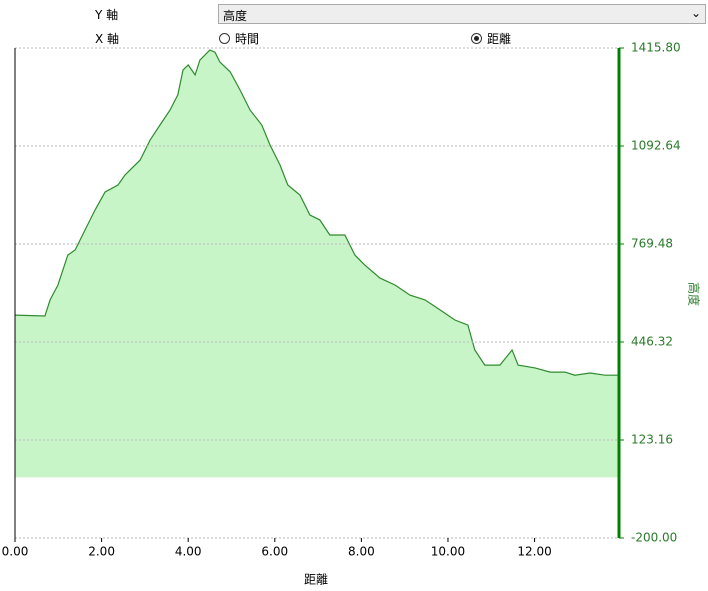  Describe the element at coordinates (274, 552) in the screenshot. I see `x-tick-label: 6.00` at that location.